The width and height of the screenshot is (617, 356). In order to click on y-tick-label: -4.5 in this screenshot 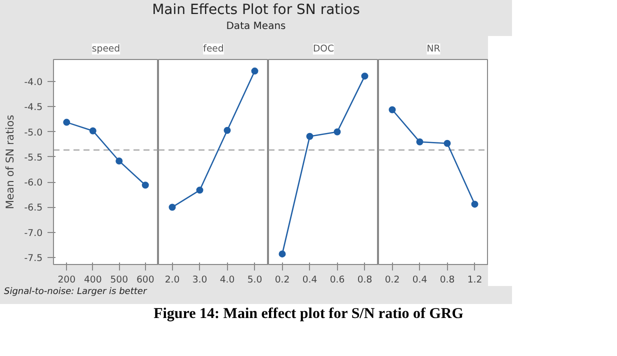, I will do `click(33, 108)`.